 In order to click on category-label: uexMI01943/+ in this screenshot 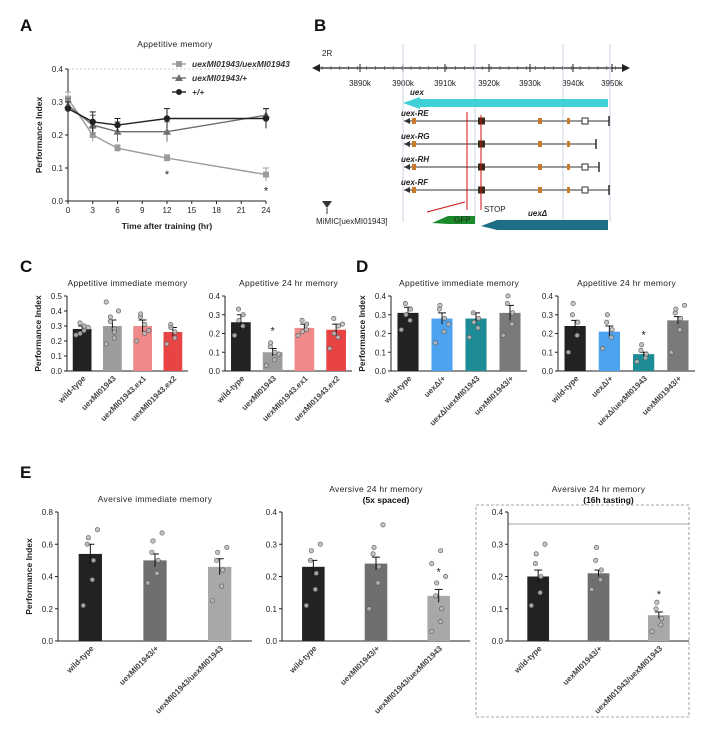, I will do `click(138, 665)`.